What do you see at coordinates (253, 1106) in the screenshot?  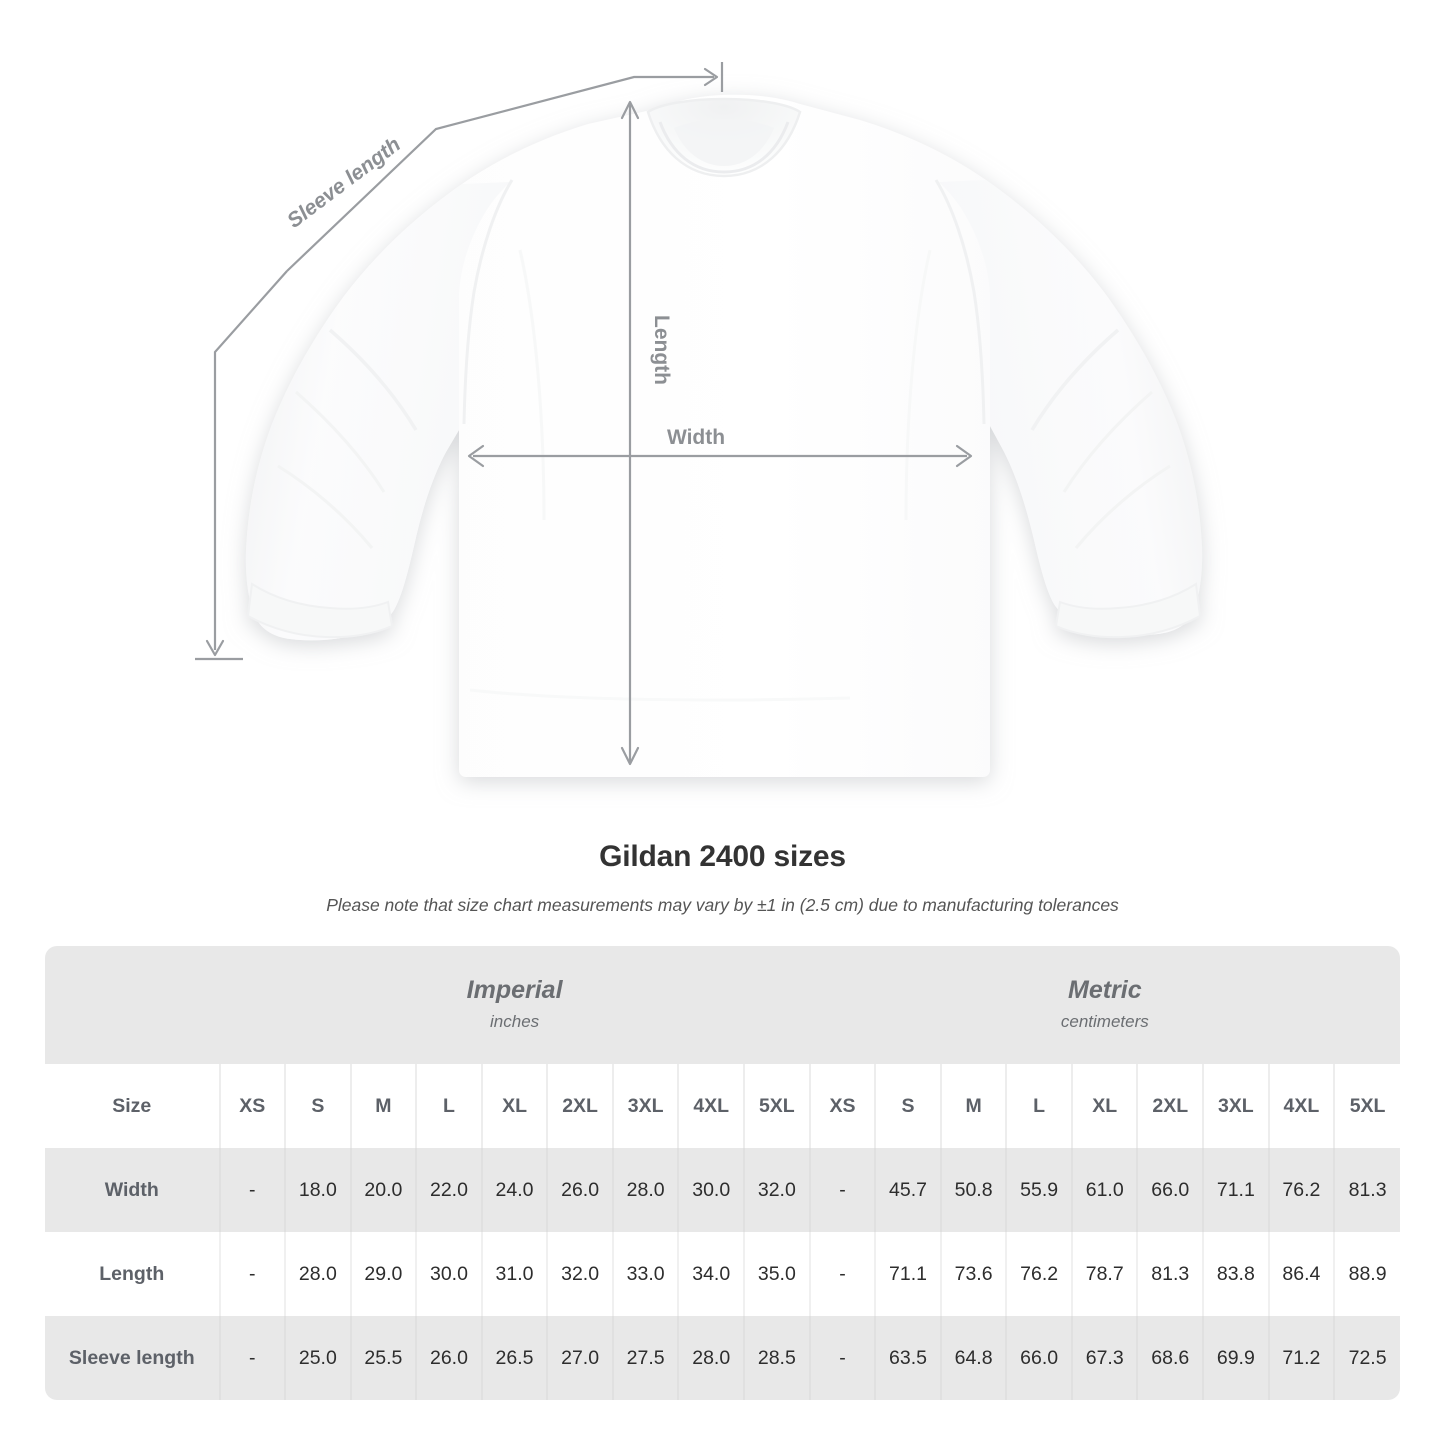 I see `size-header-imperial-xs: XS` at bounding box center [253, 1106].